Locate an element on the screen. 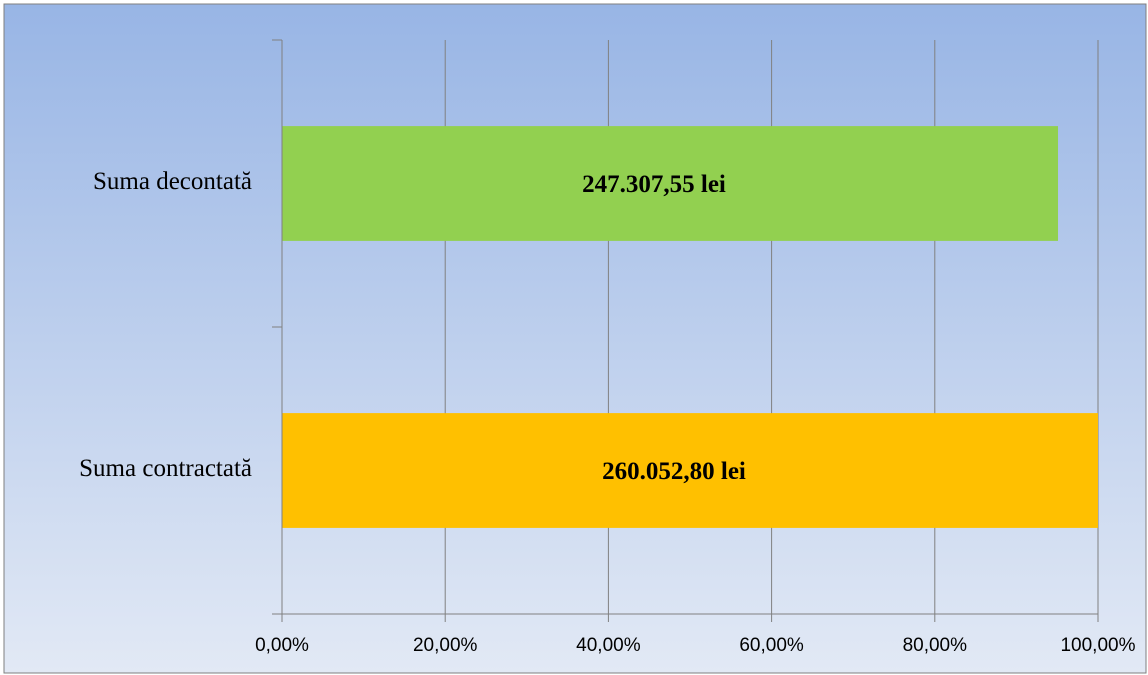 This screenshot has height=675, width=1148. x-tick-label: 60,00% is located at coordinates (771, 645).